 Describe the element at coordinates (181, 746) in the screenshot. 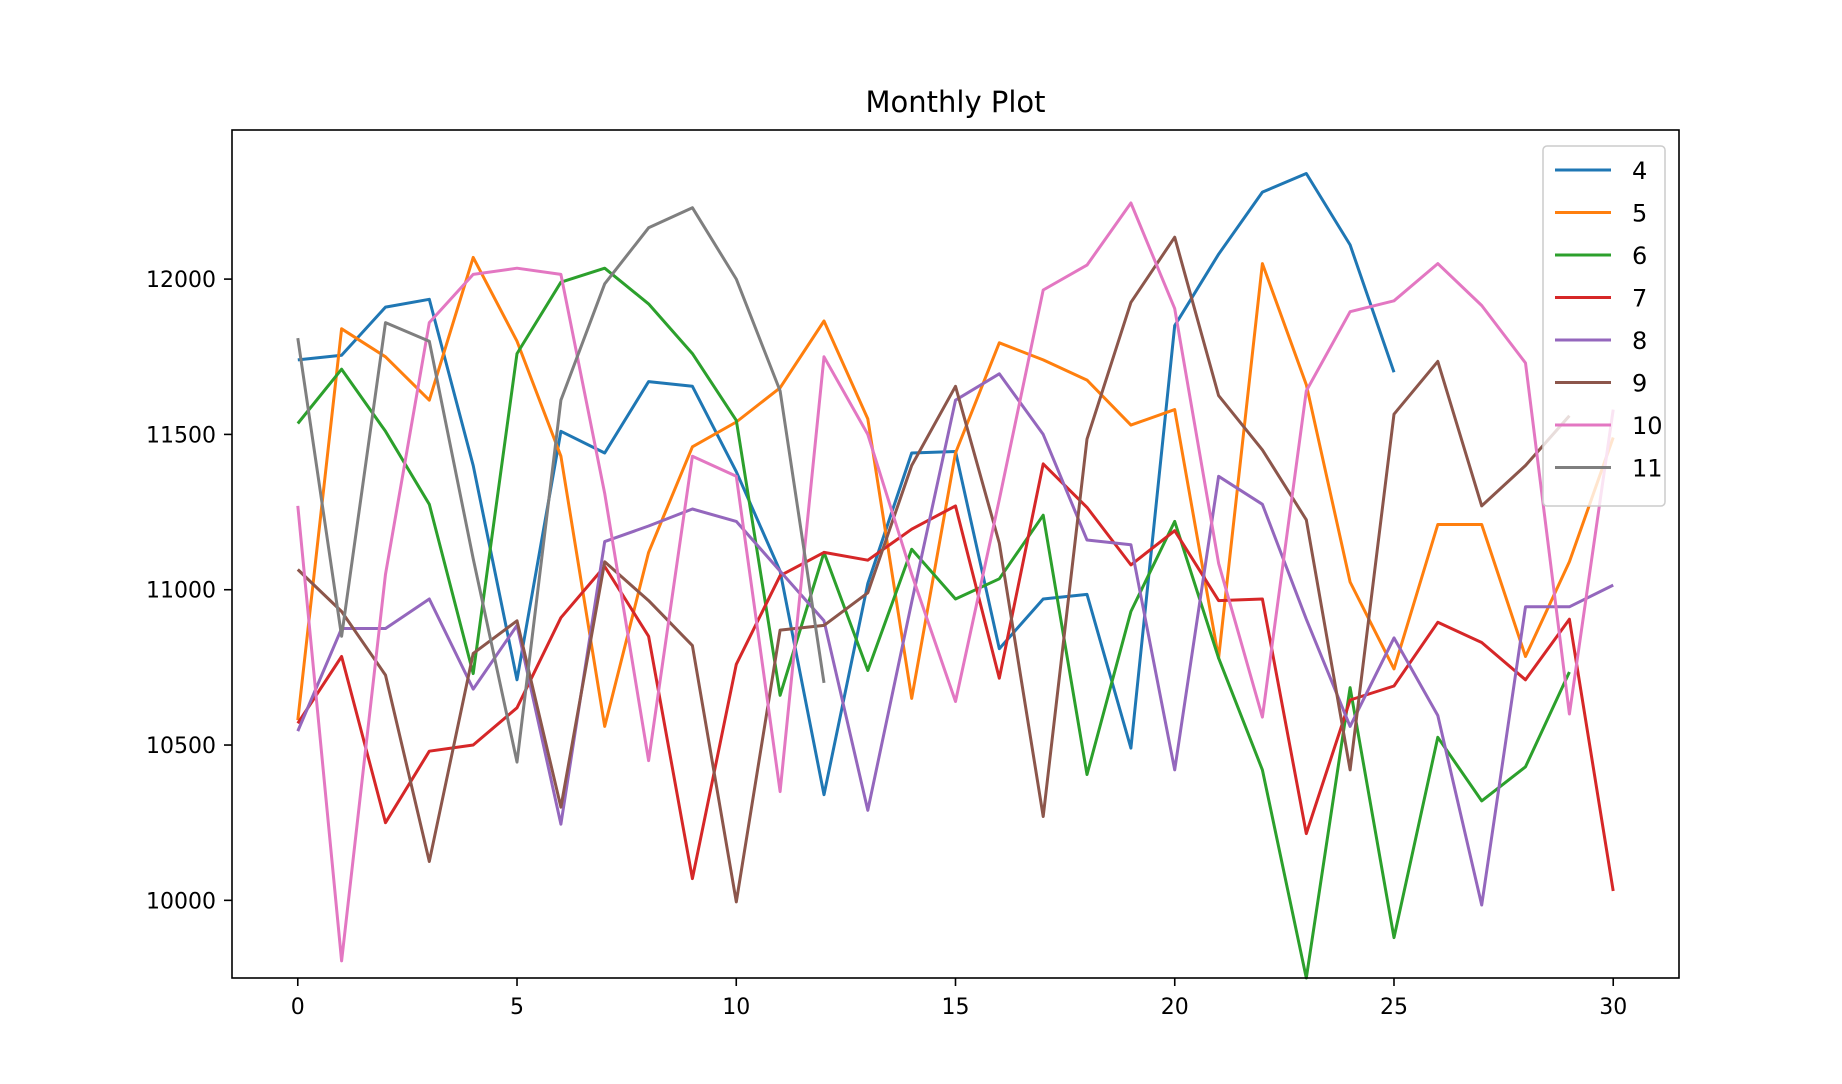

I see `y-tick-label: 10500` at that location.